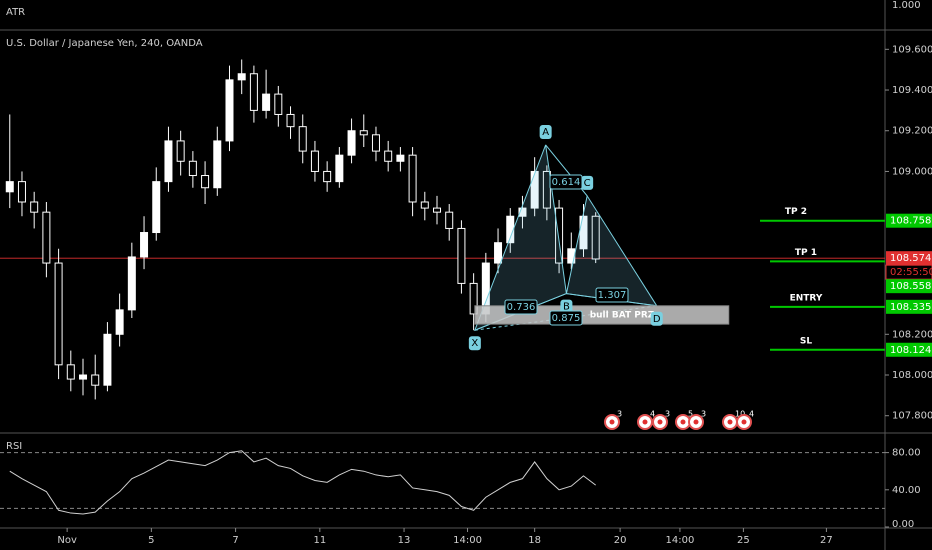 This screenshot has height=550, width=932. What do you see at coordinates (622, 315) in the screenshot?
I see `prz-label: bull BAT PRZ` at bounding box center [622, 315].